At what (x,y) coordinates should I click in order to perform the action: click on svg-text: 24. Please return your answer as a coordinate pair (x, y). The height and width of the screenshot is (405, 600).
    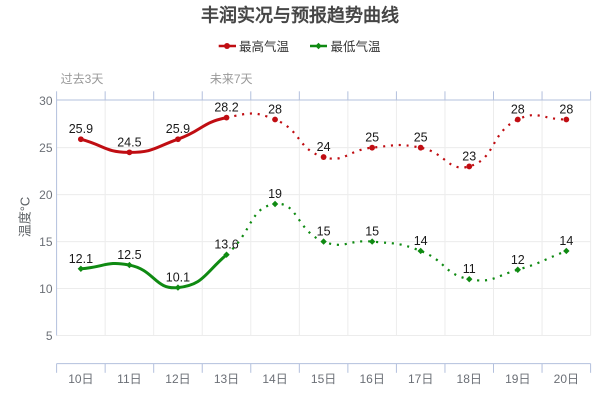
    Looking at the image, I should click on (324, 147).